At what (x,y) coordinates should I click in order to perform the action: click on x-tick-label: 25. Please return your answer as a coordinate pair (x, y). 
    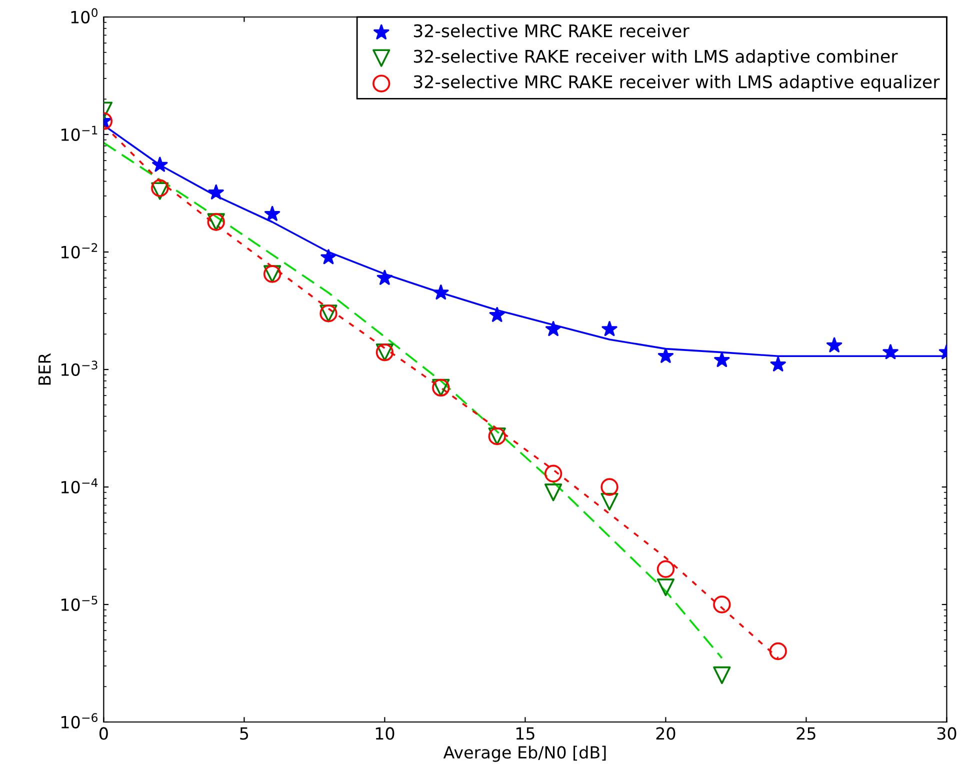
    Looking at the image, I should click on (806, 733).